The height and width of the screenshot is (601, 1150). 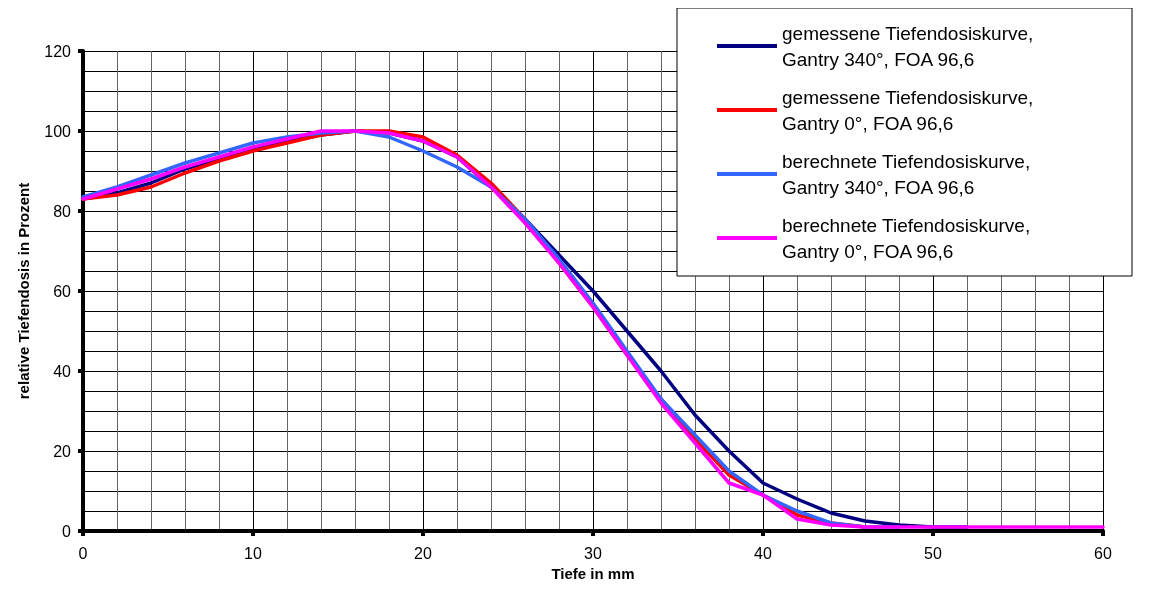 What do you see at coordinates (62, 211) in the screenshot?
I see `y-tick-label: 80` at bounding box center [62, 211].